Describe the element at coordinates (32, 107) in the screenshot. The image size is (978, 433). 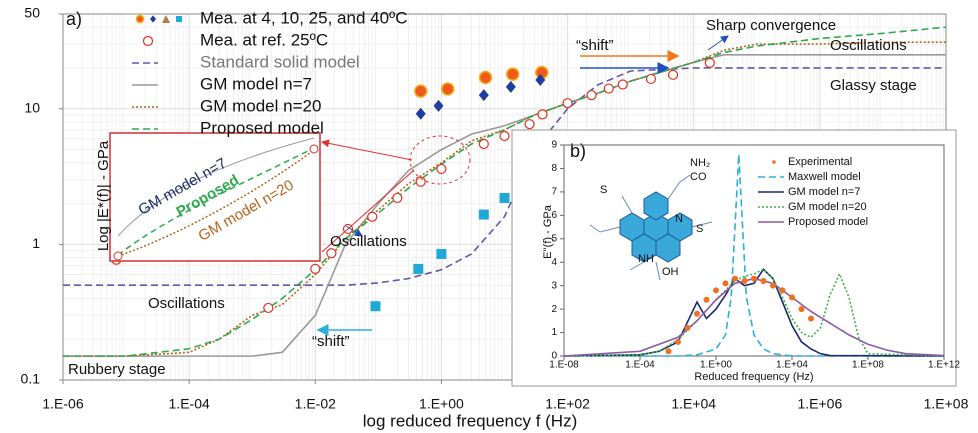
I see `y-tick-label: 10` at that location.